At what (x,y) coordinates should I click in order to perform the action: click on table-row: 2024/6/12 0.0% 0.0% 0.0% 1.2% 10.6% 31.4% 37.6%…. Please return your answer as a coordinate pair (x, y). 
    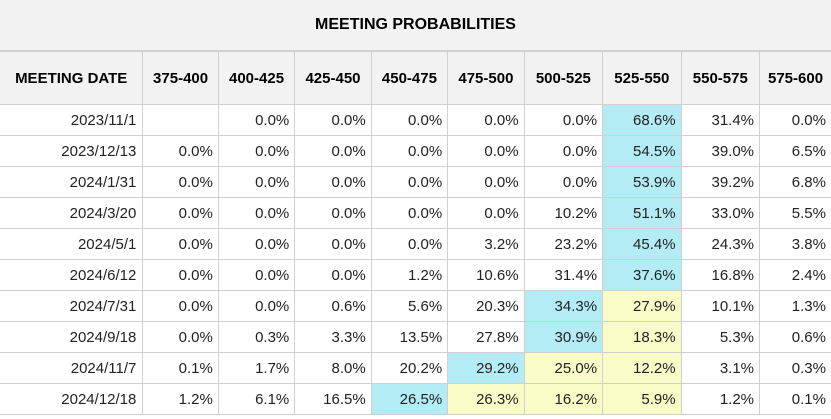
    Looking at the image, I should click on (415, 275).